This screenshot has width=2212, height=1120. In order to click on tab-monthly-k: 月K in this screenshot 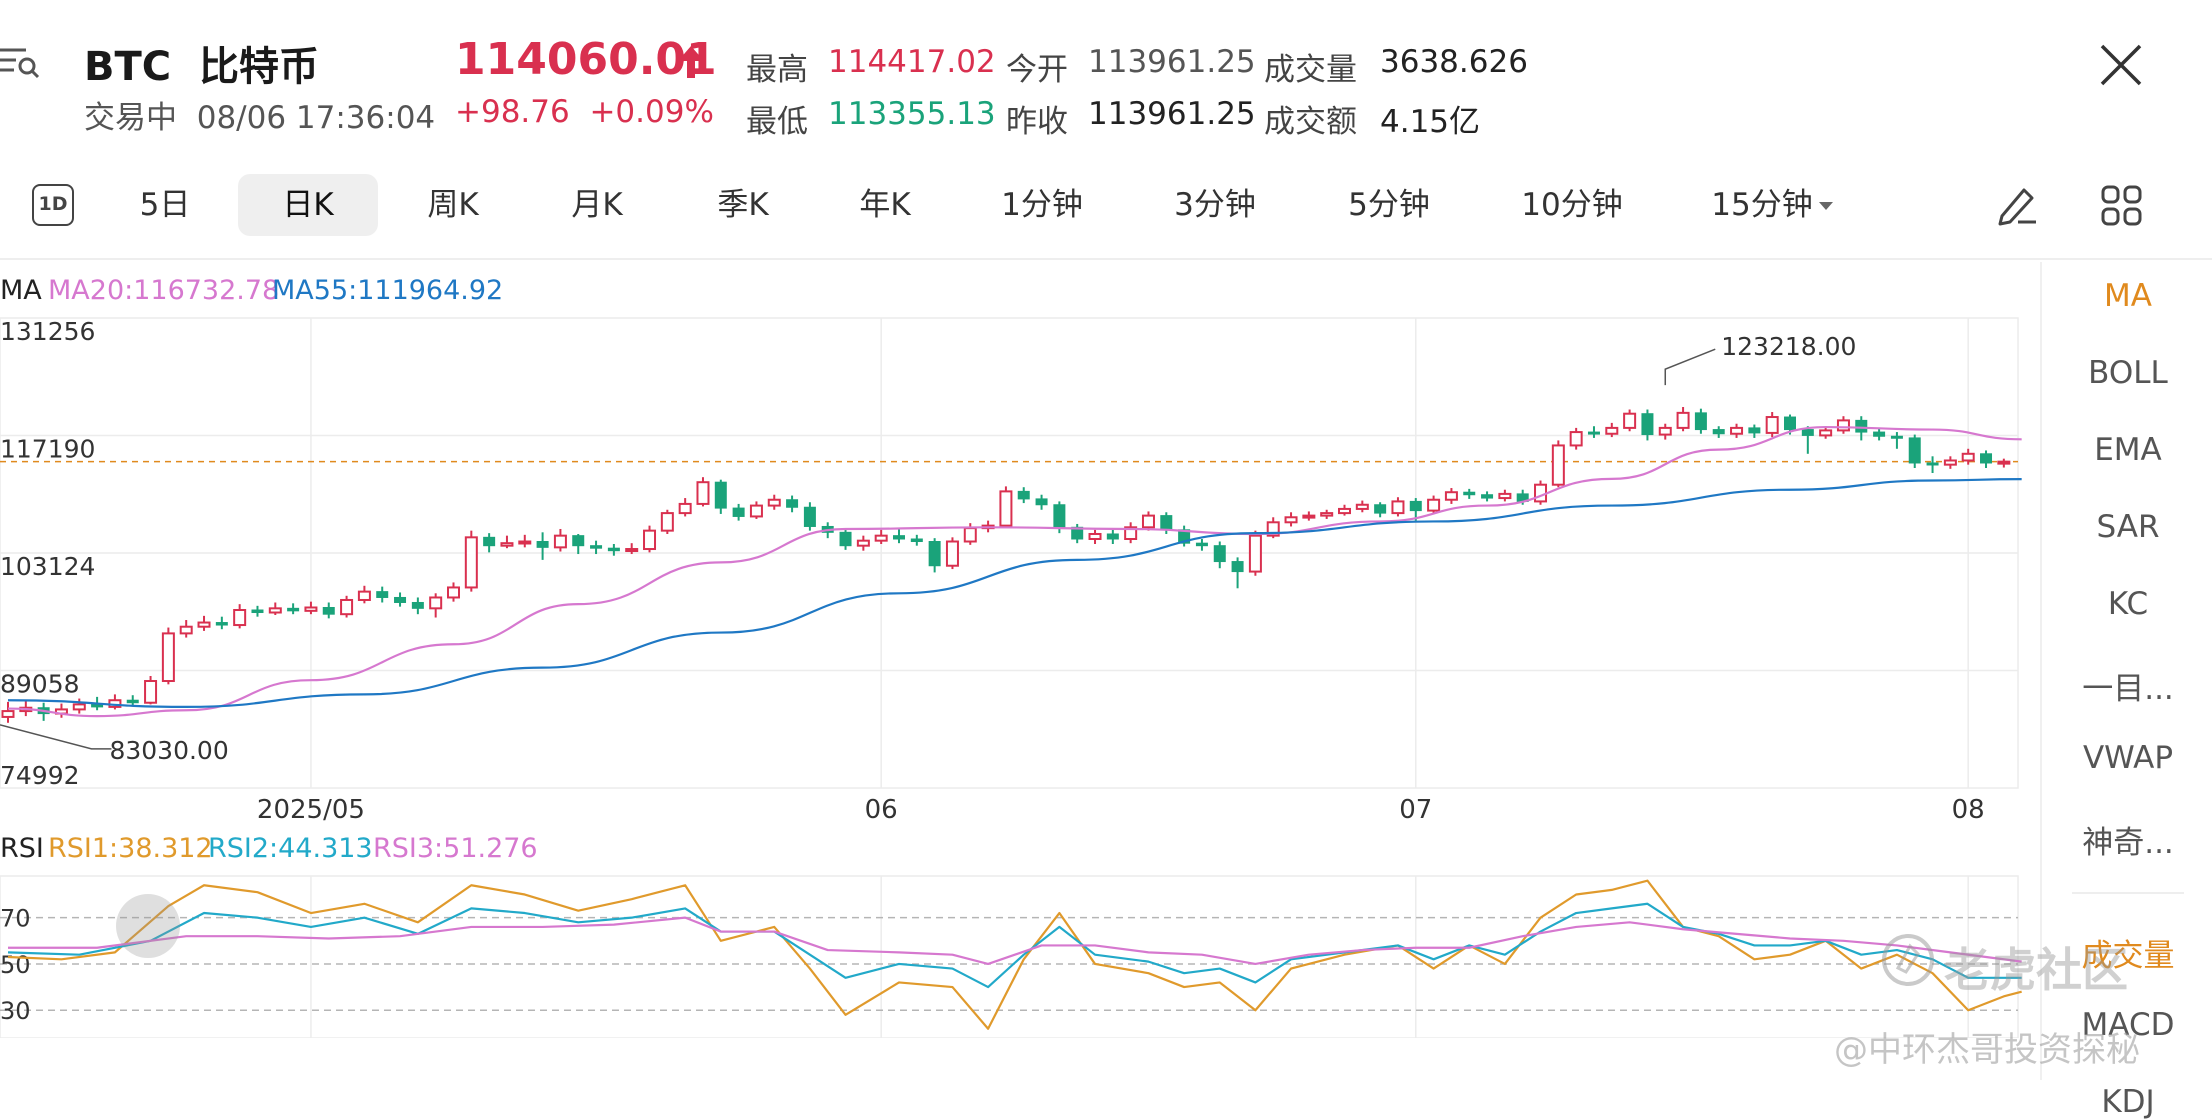, I will do `click(597, 205)`.